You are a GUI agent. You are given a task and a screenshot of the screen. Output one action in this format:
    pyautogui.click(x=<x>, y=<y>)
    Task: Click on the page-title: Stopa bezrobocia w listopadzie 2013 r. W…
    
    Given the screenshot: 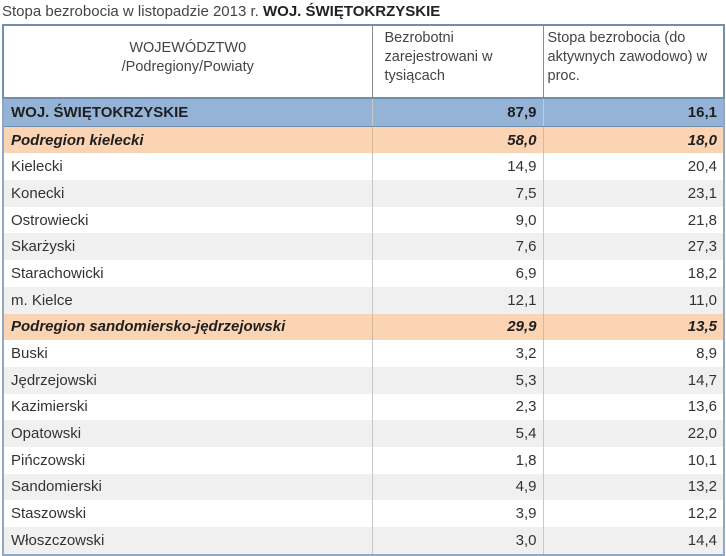 What is the action you would take?
    pyautogui.click(x=221, y=12)
    